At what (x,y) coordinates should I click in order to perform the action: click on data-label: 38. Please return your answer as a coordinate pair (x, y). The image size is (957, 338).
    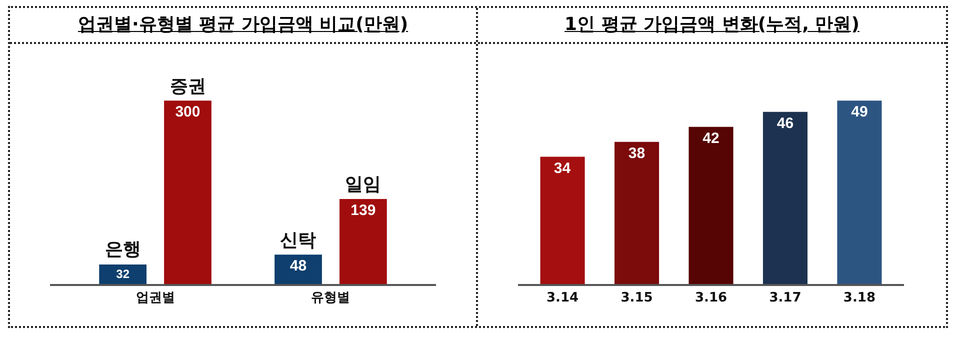
    Looking at the image, I should click on (637, 153).